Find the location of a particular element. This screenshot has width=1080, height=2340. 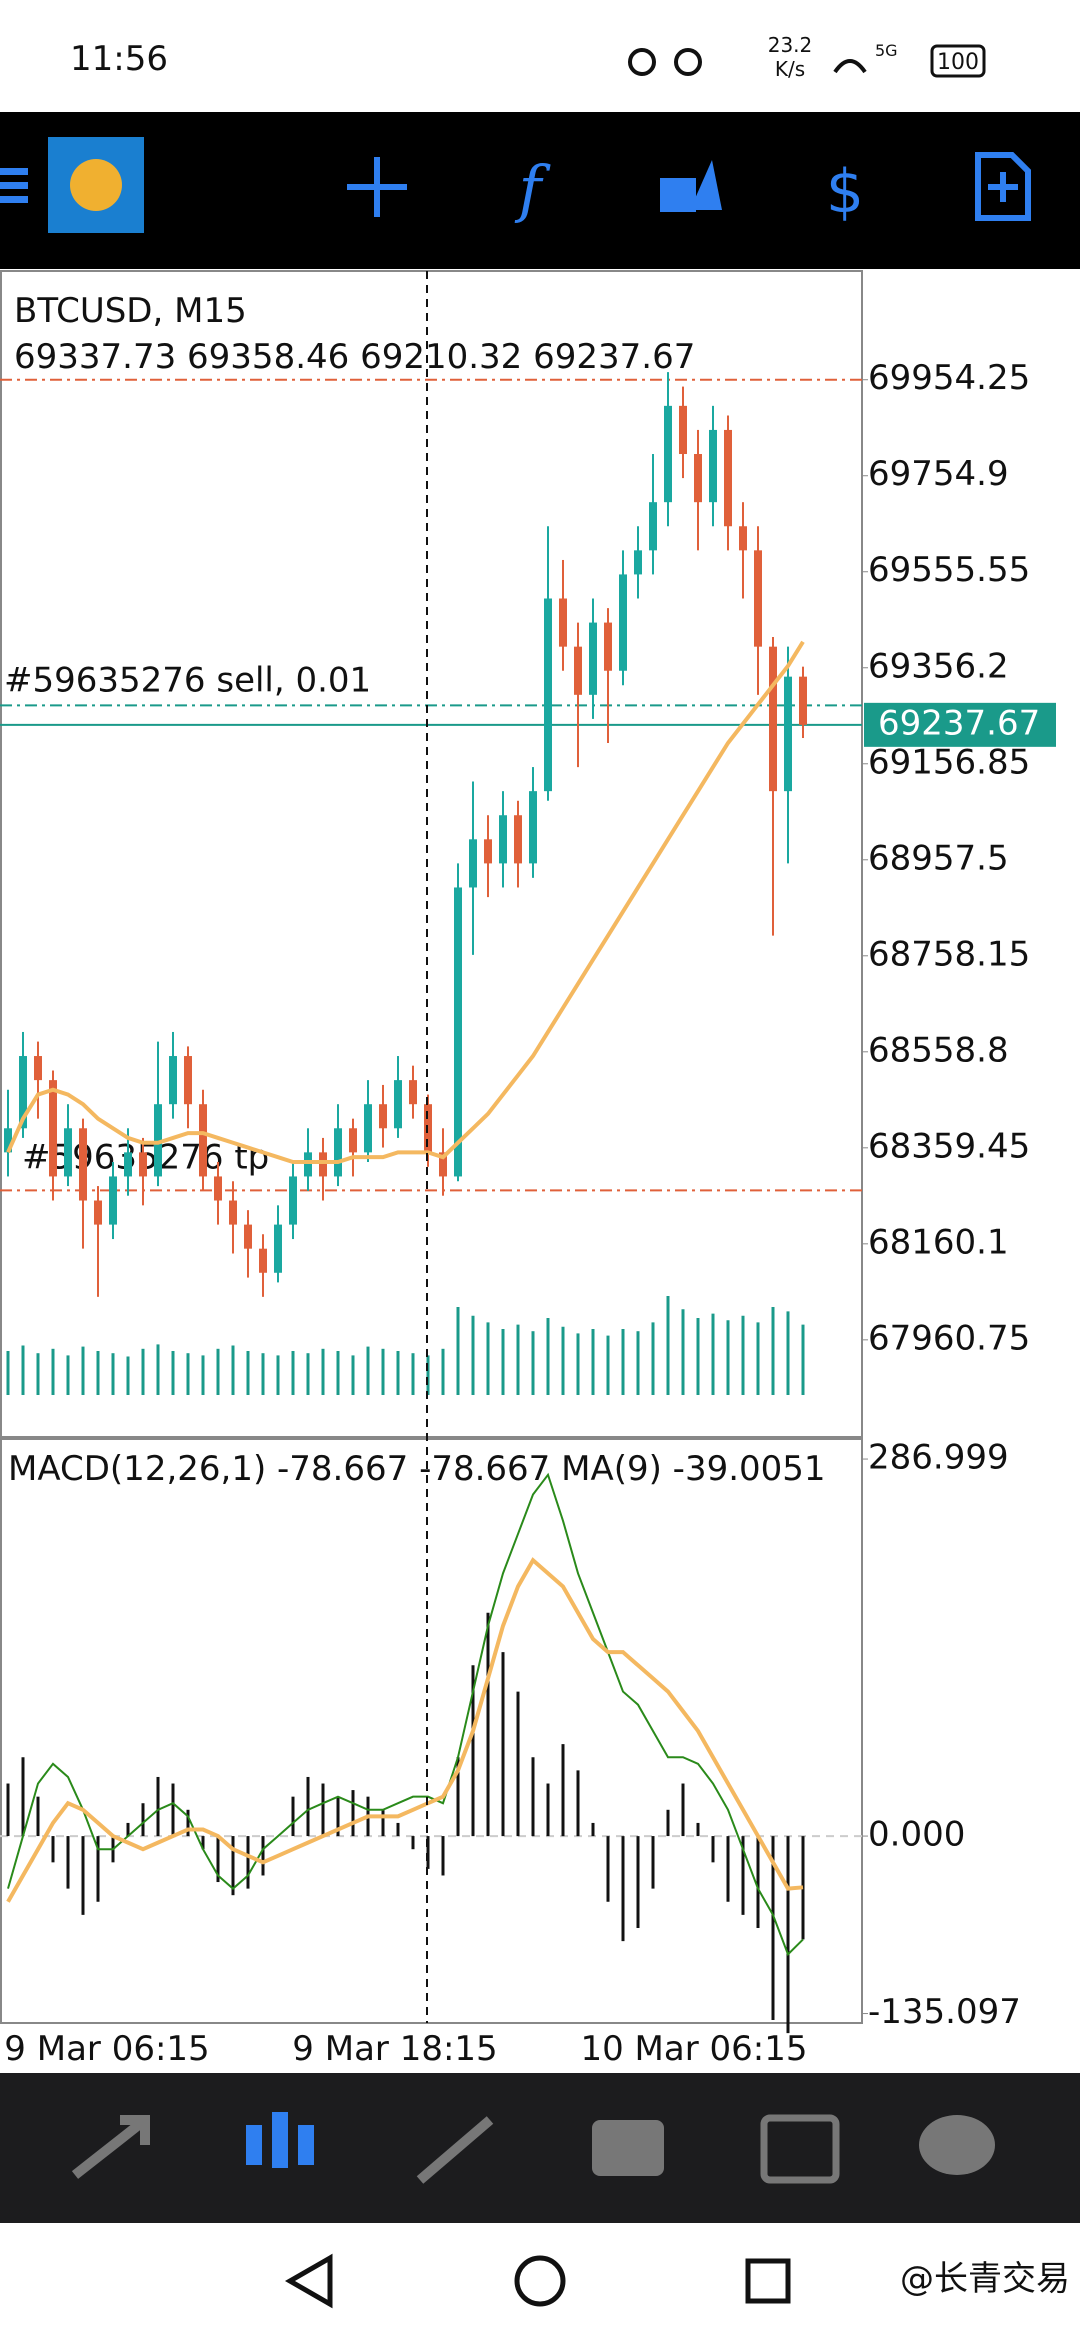

price-tick-label: 68359.45 is located at coordinates (949, 1146).